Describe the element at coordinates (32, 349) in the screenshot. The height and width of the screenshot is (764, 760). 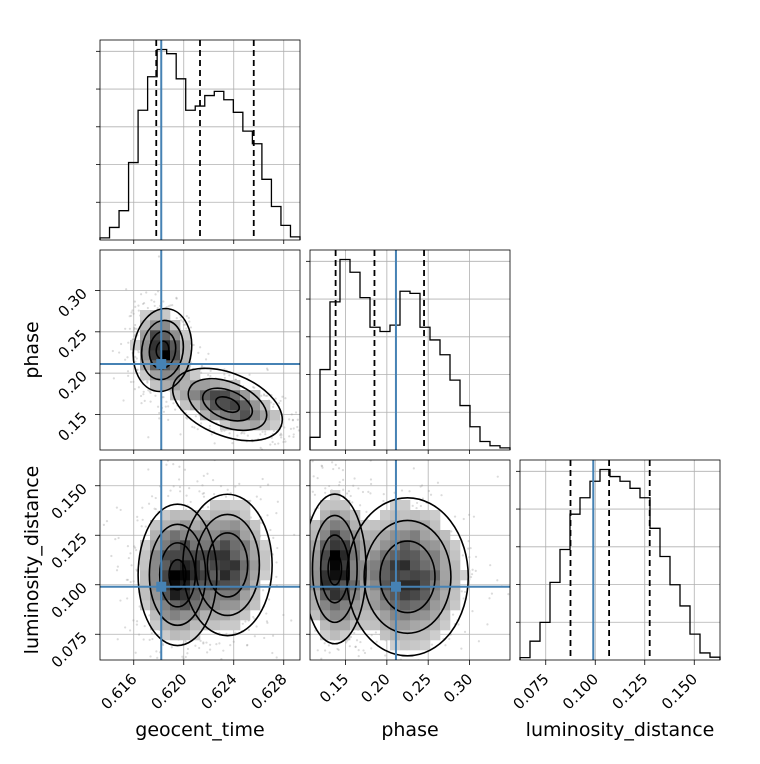
I see `y-axis-label-phase: phase` at that location.